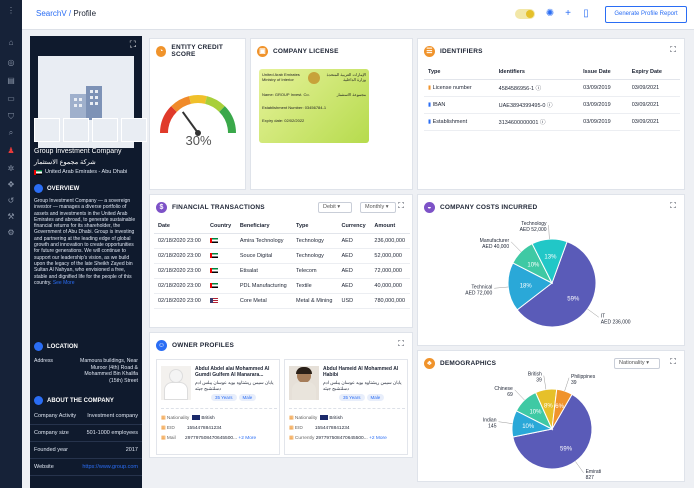  Describe the element at coordinates (335, 207) in the screenshot. I see `debit-select: Debit ▾` at that location.